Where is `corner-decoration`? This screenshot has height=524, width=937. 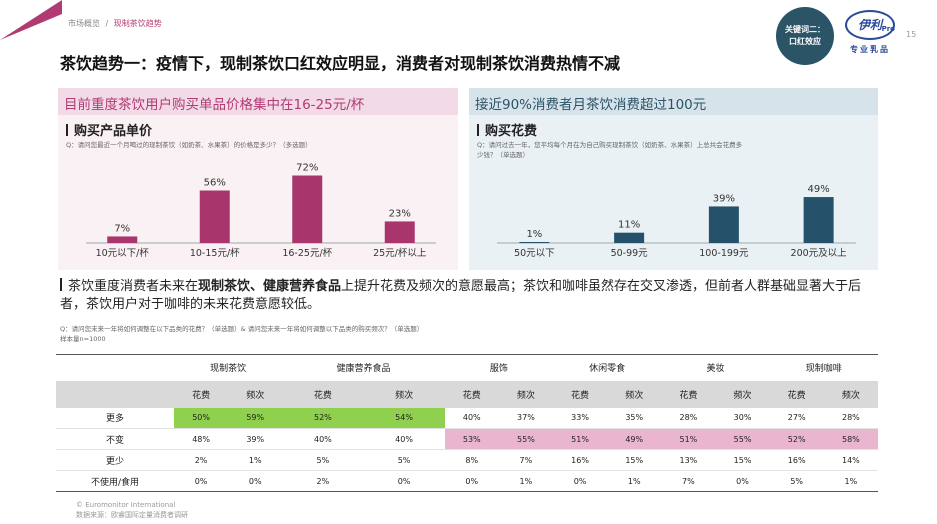 corner-decoration is located at coordinates (31, 20).